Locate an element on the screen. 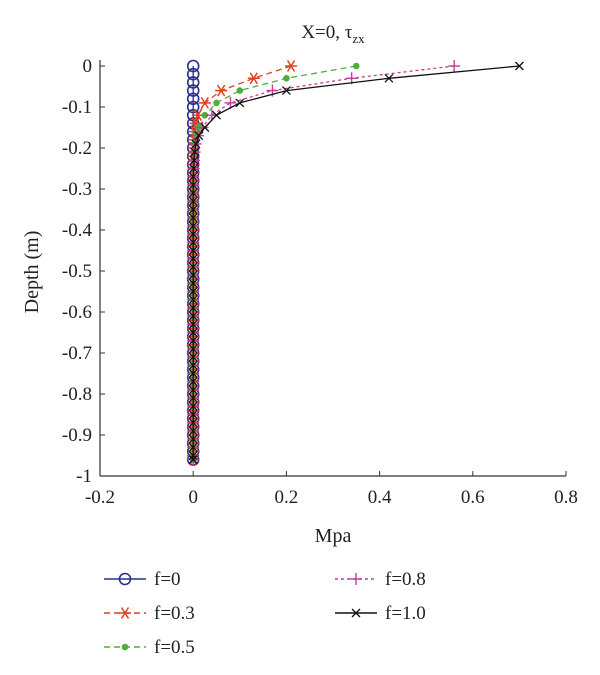  legend: f=0 f=0.3 f=0.5 f=0.8 f=1.0 is located at coordinates (265, 613).